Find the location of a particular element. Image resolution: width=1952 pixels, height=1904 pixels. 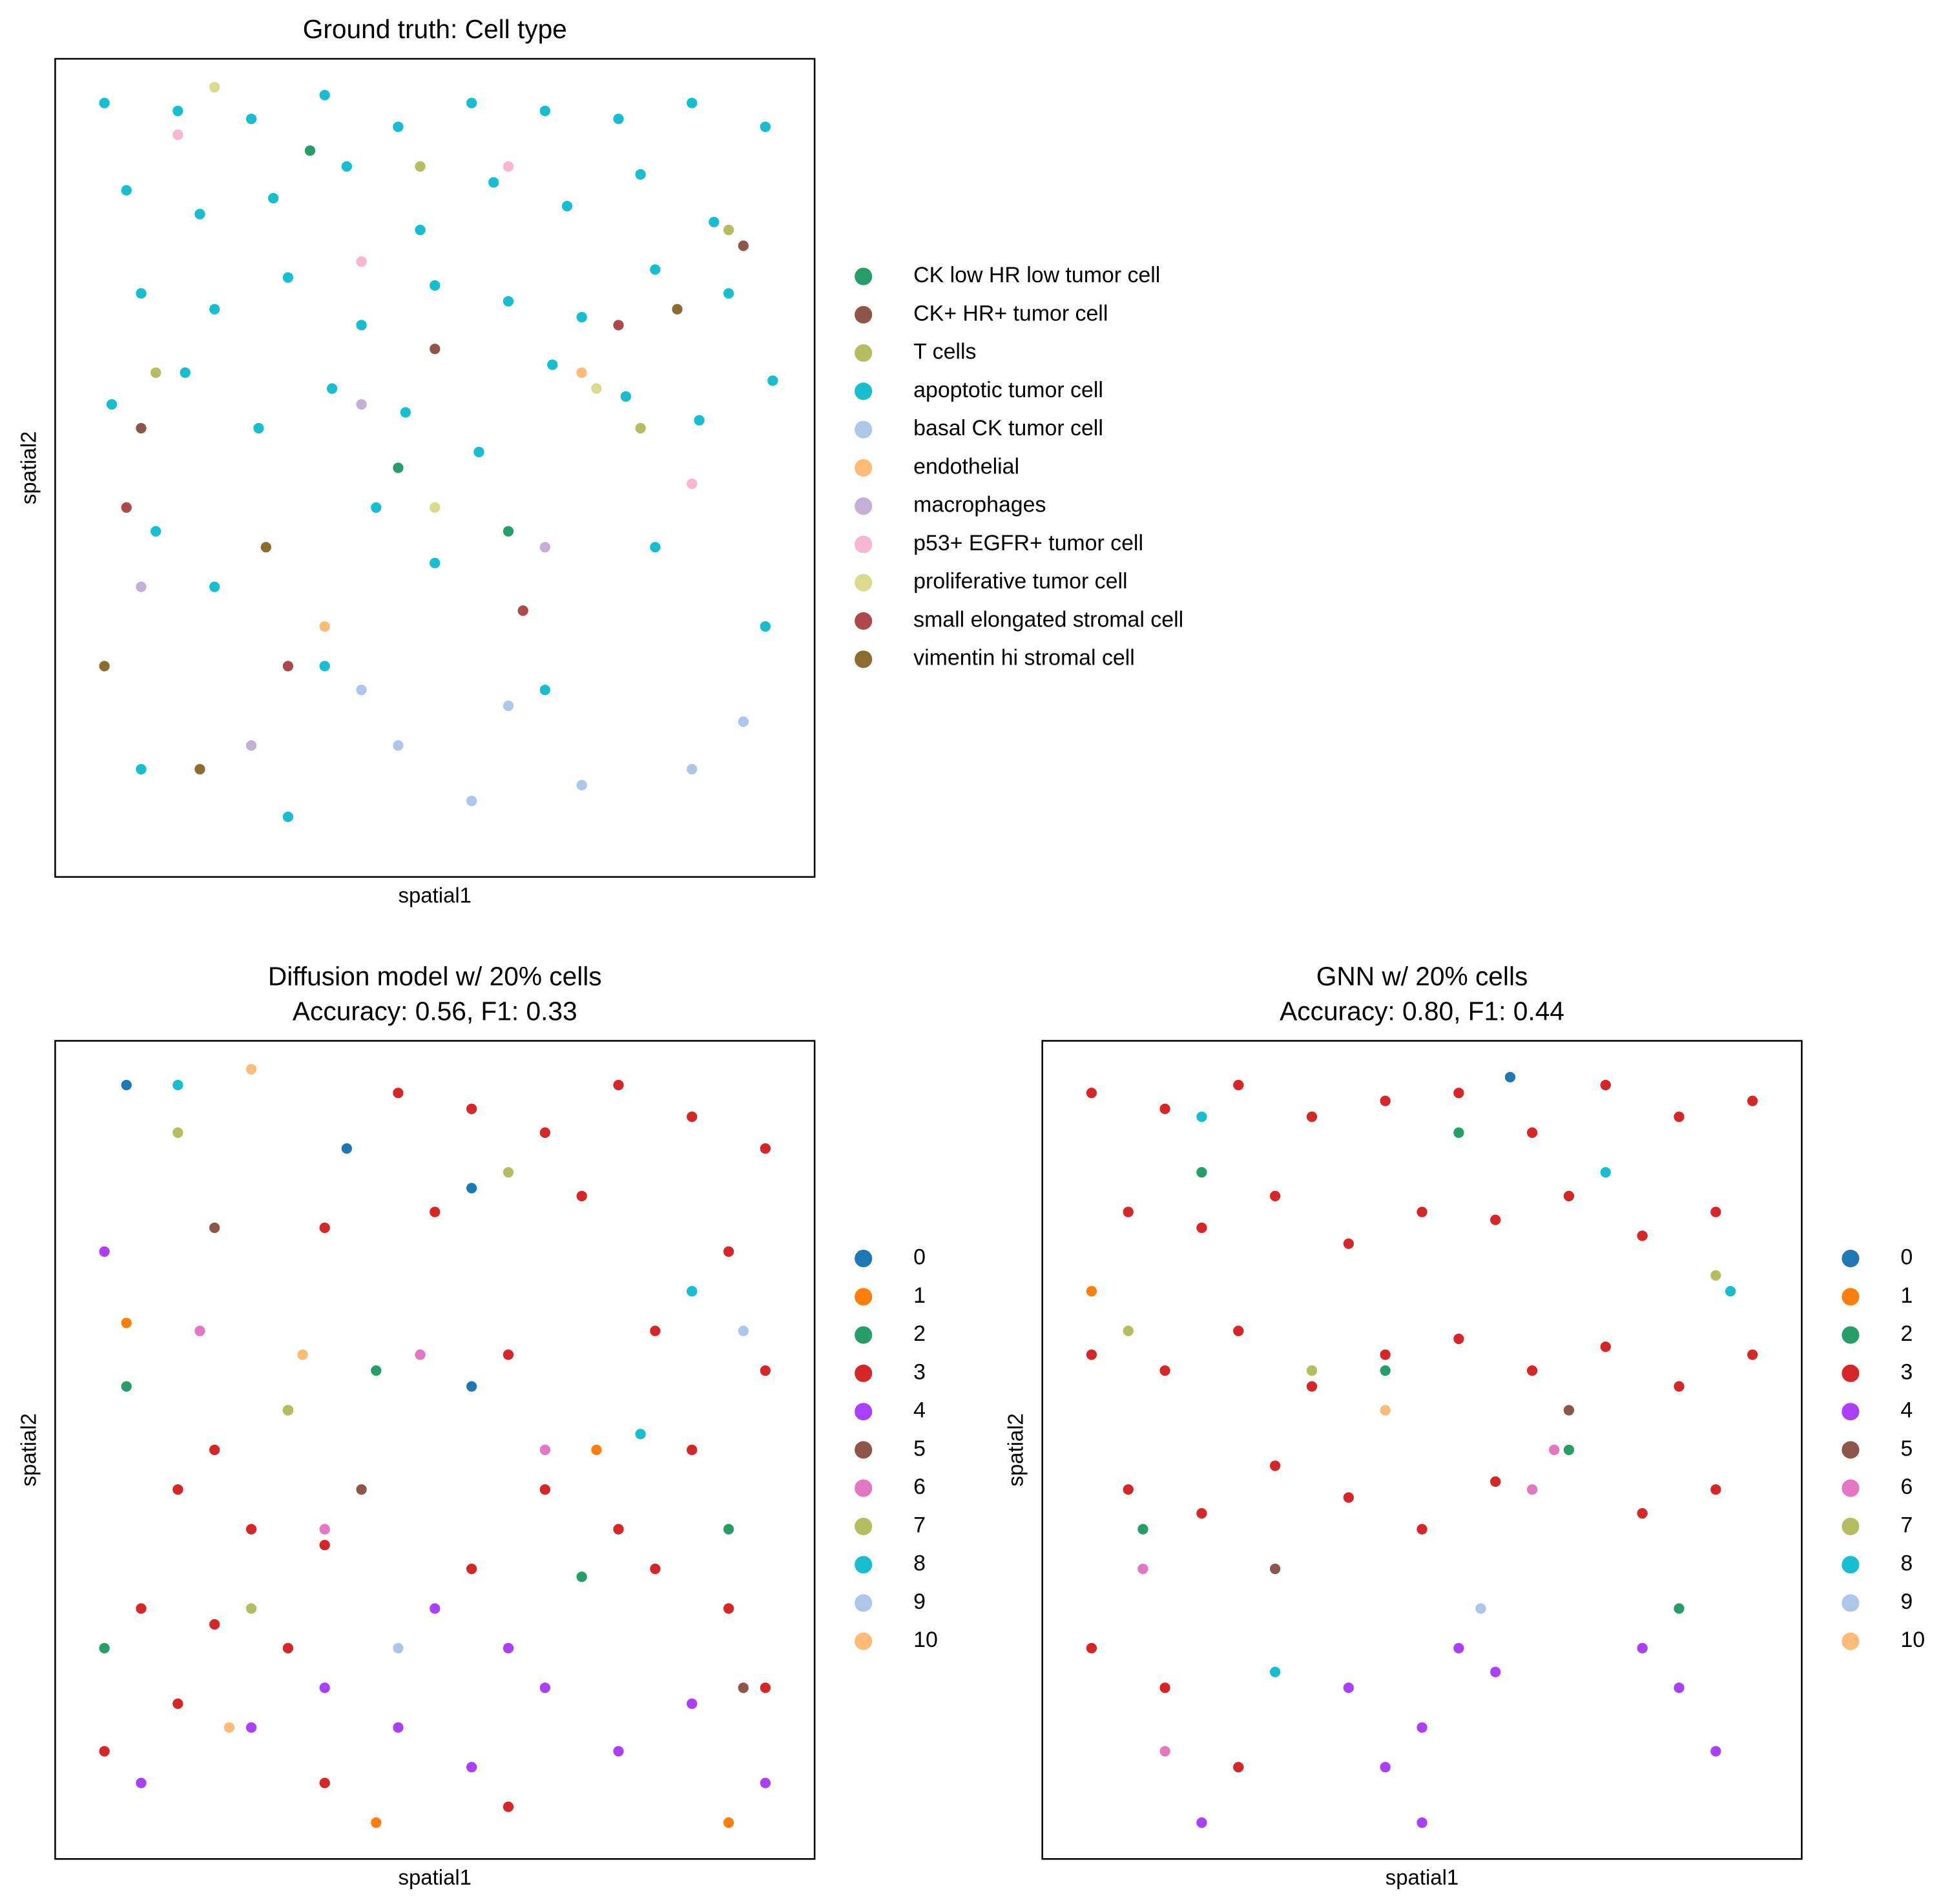

legend-label: 7 is located at coordinates (919, 1525).